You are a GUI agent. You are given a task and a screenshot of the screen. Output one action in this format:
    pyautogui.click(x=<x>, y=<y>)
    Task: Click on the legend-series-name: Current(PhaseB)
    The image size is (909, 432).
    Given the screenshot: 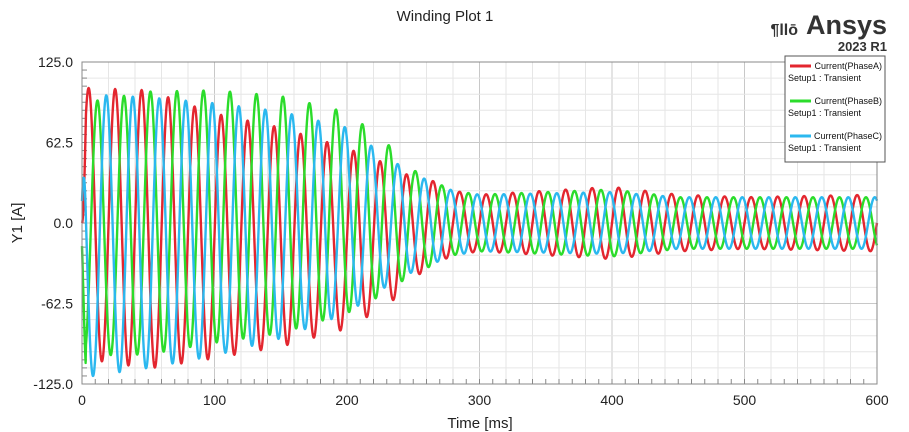 What is the action you would take?
    pyautogui.click(x=848, y=101)
    